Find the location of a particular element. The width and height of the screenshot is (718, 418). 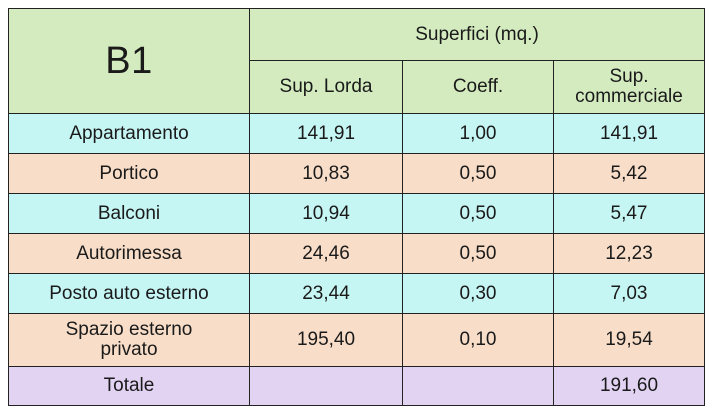

row-label: Spazio esterno privato is located at coordinates (129, 340).